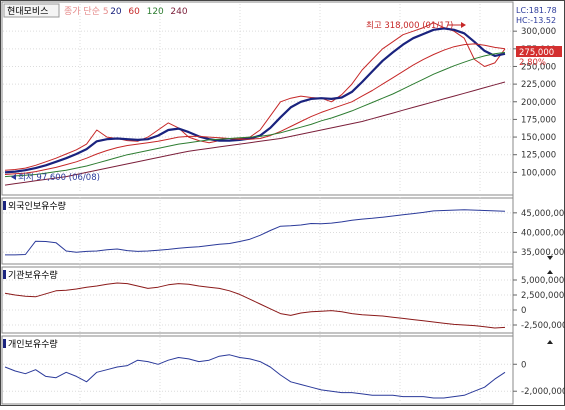  What do you see at coordinates (543, 253) in the screenshot?
I see `tick-label-1-2: 35,000,000` at bounding box center [543, 253].